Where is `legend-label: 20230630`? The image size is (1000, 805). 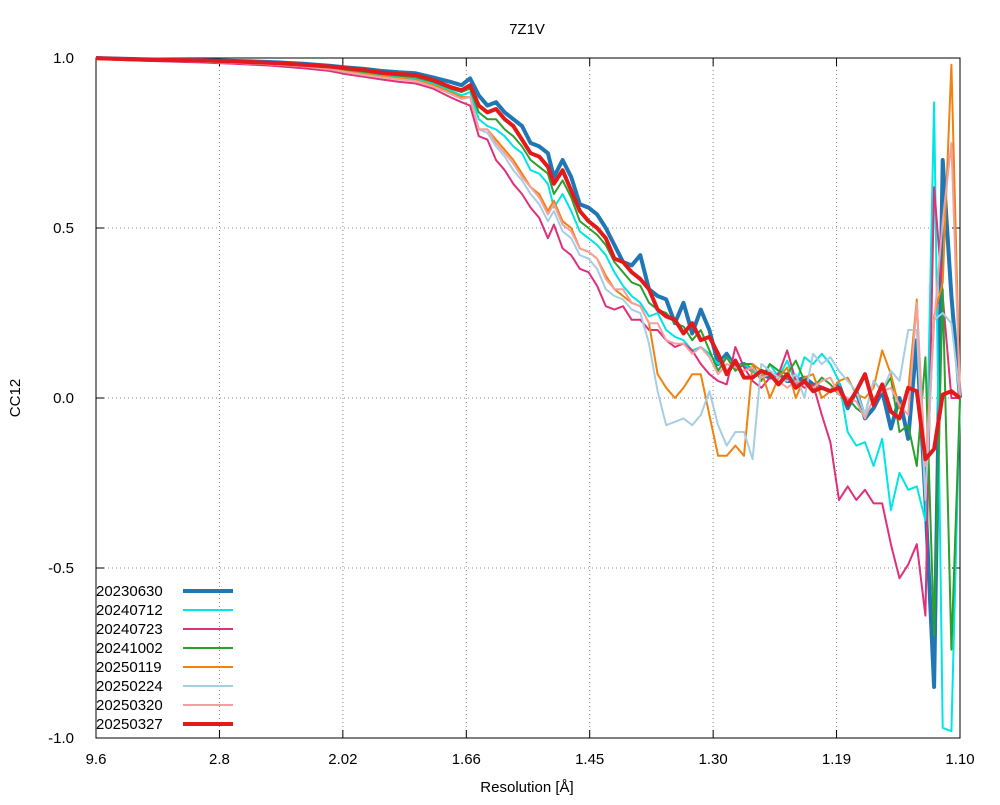
legend-label: 20230630 is located at coordinates (129, 591).